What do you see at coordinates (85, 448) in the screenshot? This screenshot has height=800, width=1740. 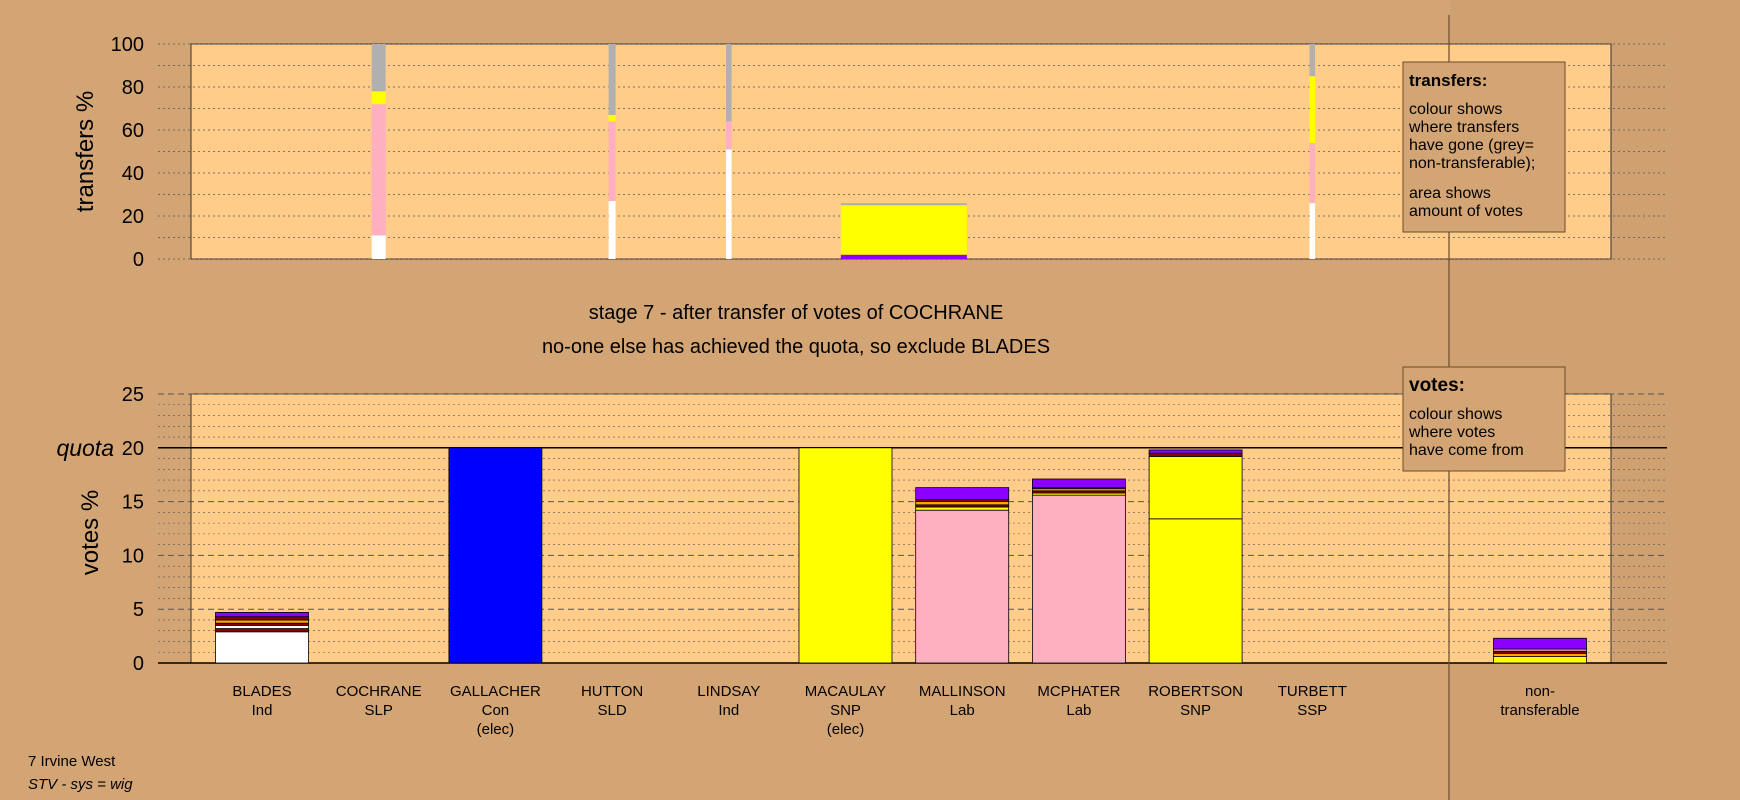 I see `quota-label: quota` at bounding box center [85, 448].